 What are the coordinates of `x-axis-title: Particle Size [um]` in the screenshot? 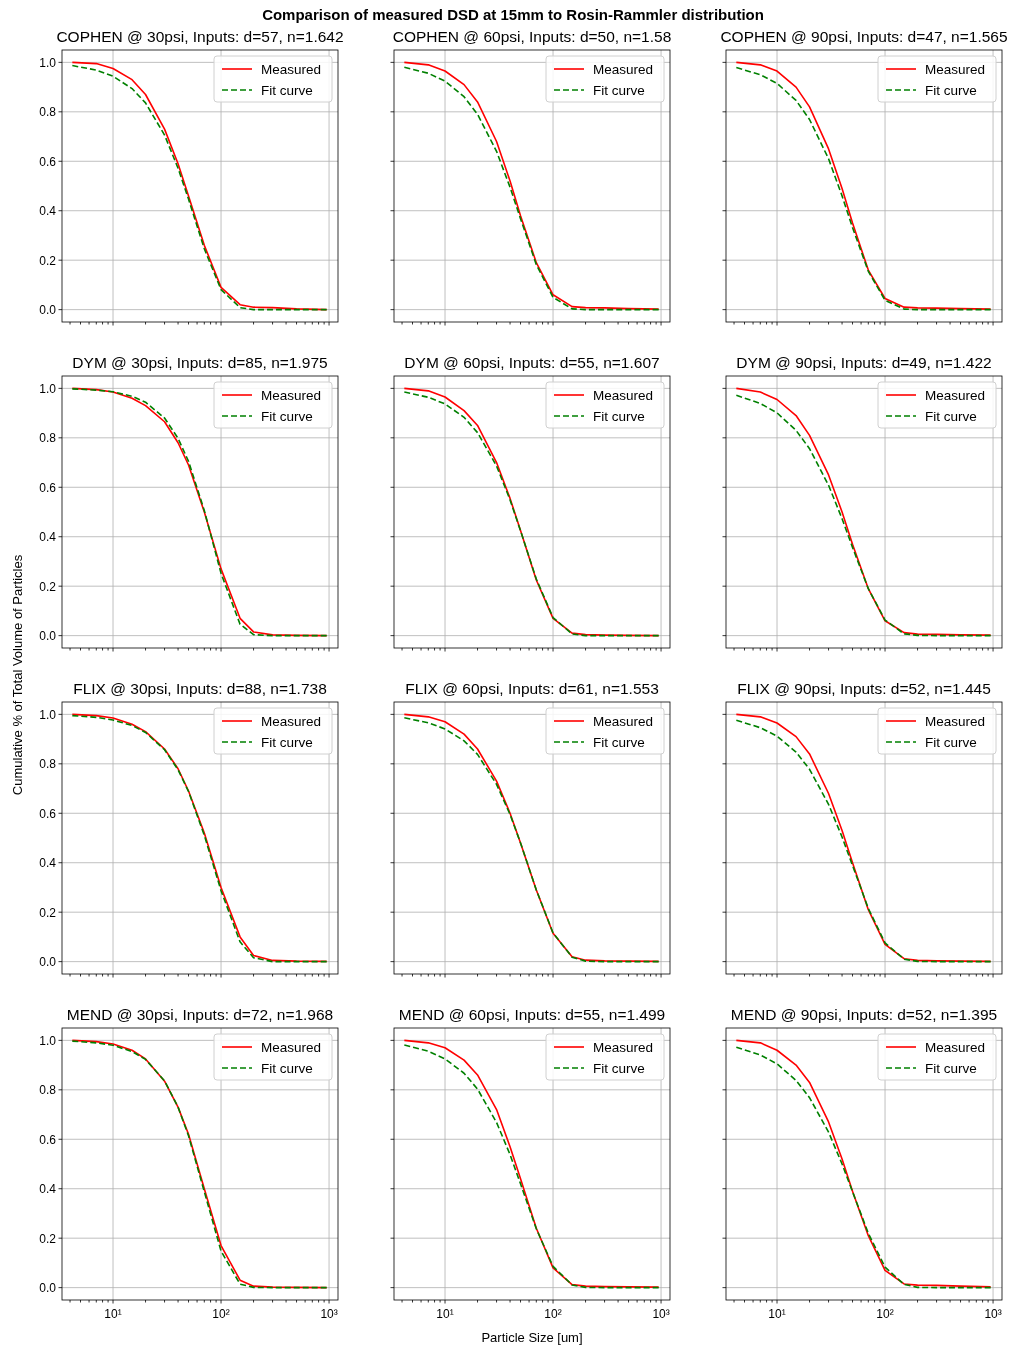 It's located at (532, 1337).